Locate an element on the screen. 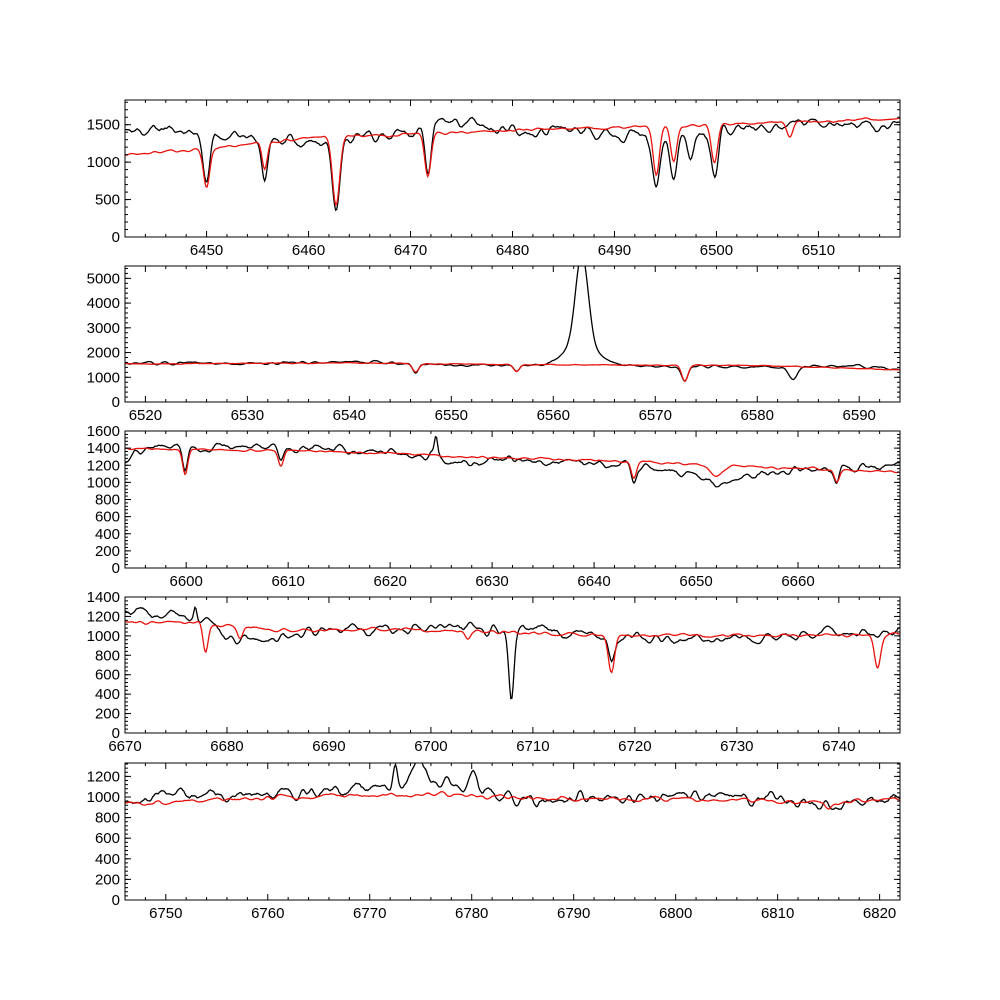 The image size is (1000, 1000). y-tick-label: 3000 is located at coordinates (103, 328).